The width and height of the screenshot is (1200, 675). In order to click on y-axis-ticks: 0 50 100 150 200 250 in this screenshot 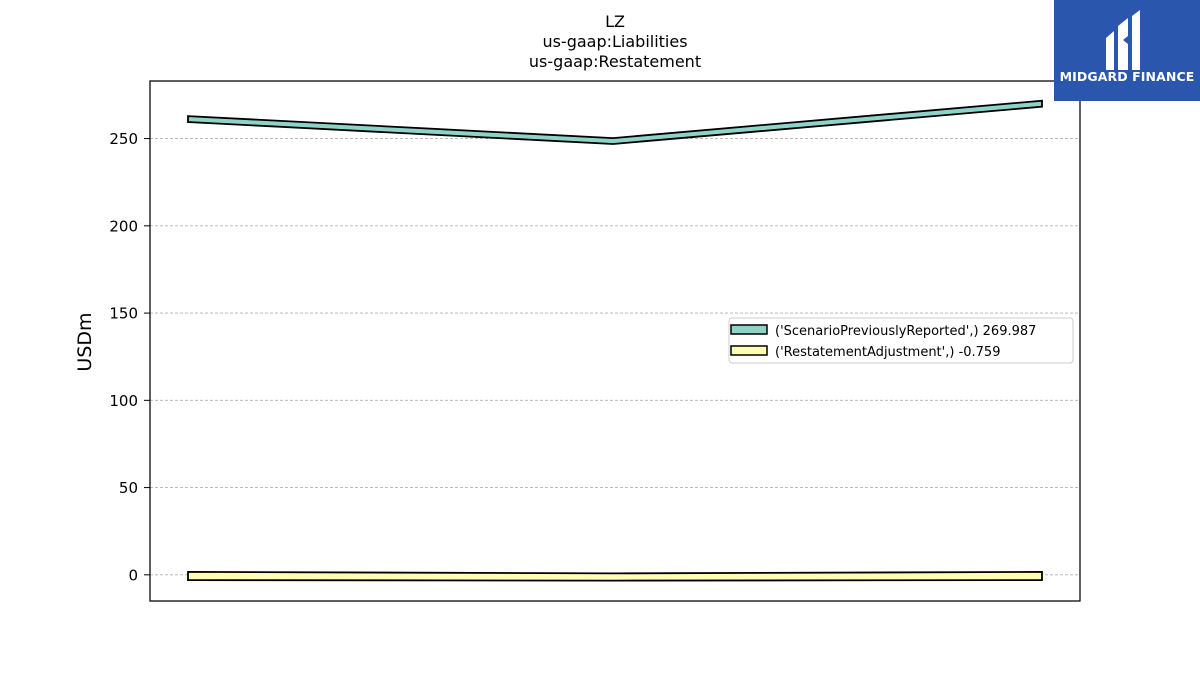, I will do `click(129, 357)`.